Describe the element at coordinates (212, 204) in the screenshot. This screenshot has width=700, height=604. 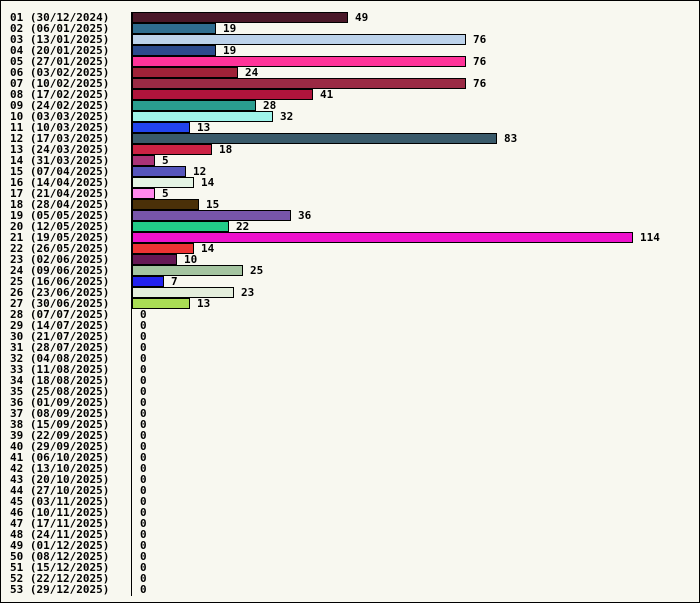
I see `value-label: 15` at that location.